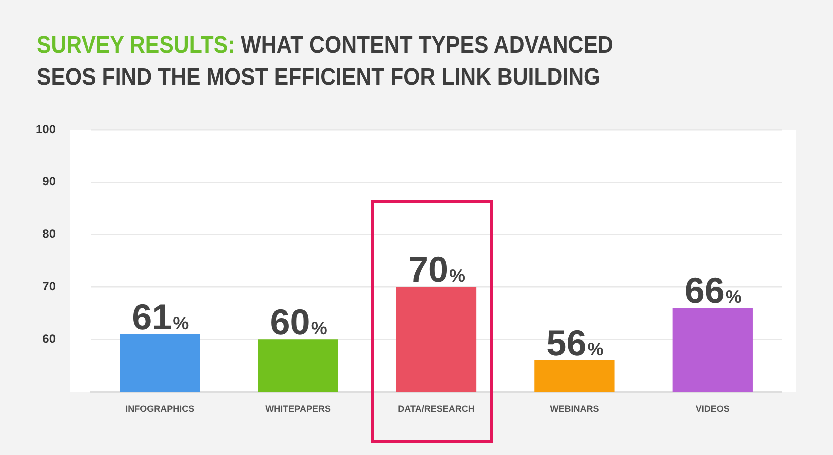 The width and height of the screenshot is (833, 455). I want to click on y-tick-label: 90, so click(49, 181).